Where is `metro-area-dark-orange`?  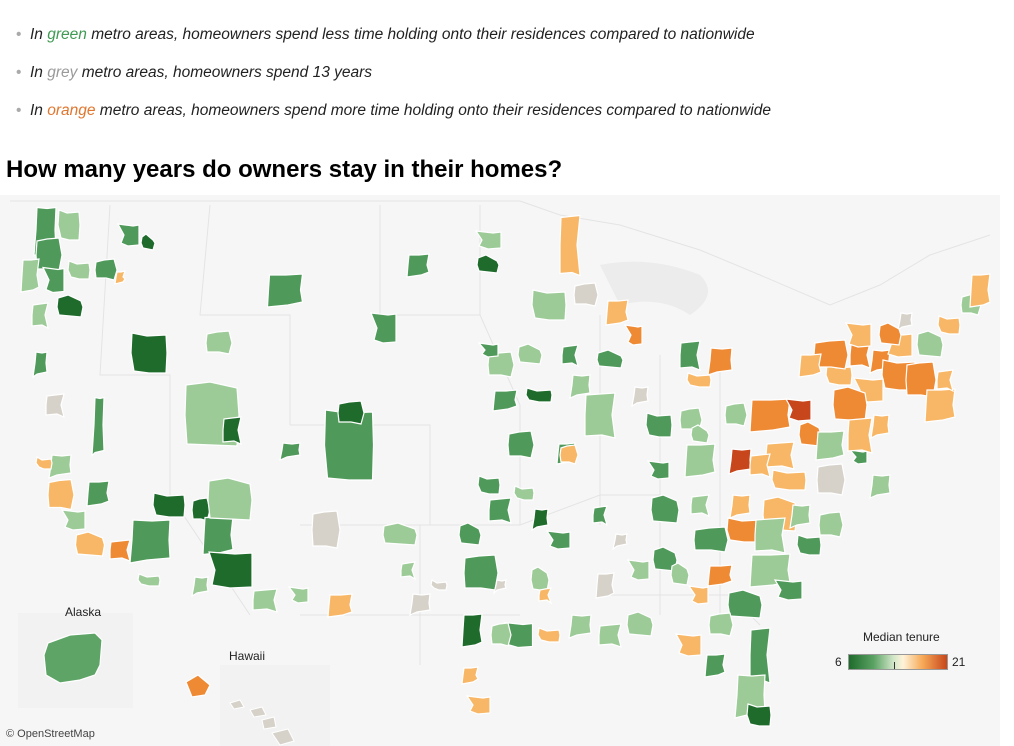 metro-area-dark-orange is located at coordinates (798, 410).